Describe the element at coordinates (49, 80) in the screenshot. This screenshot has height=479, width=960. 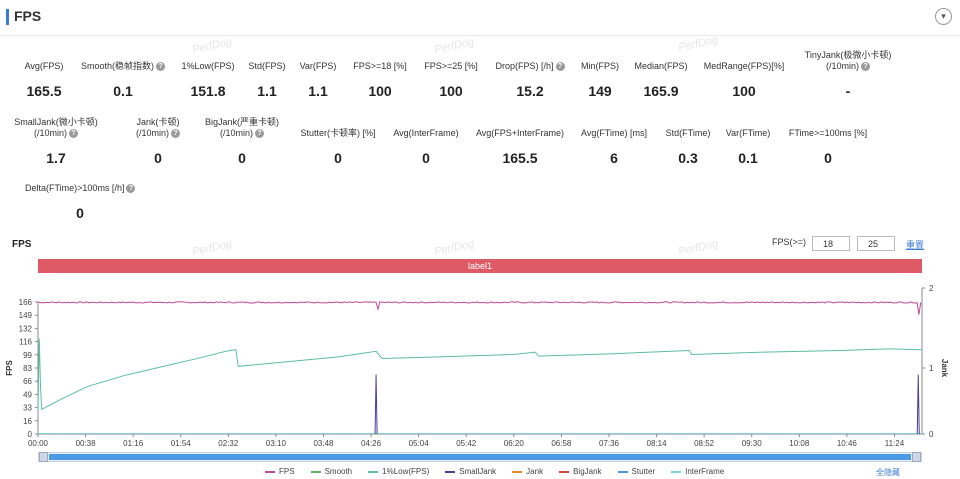
I see `metric-1: Avg(FPS) 165.5` at that location.